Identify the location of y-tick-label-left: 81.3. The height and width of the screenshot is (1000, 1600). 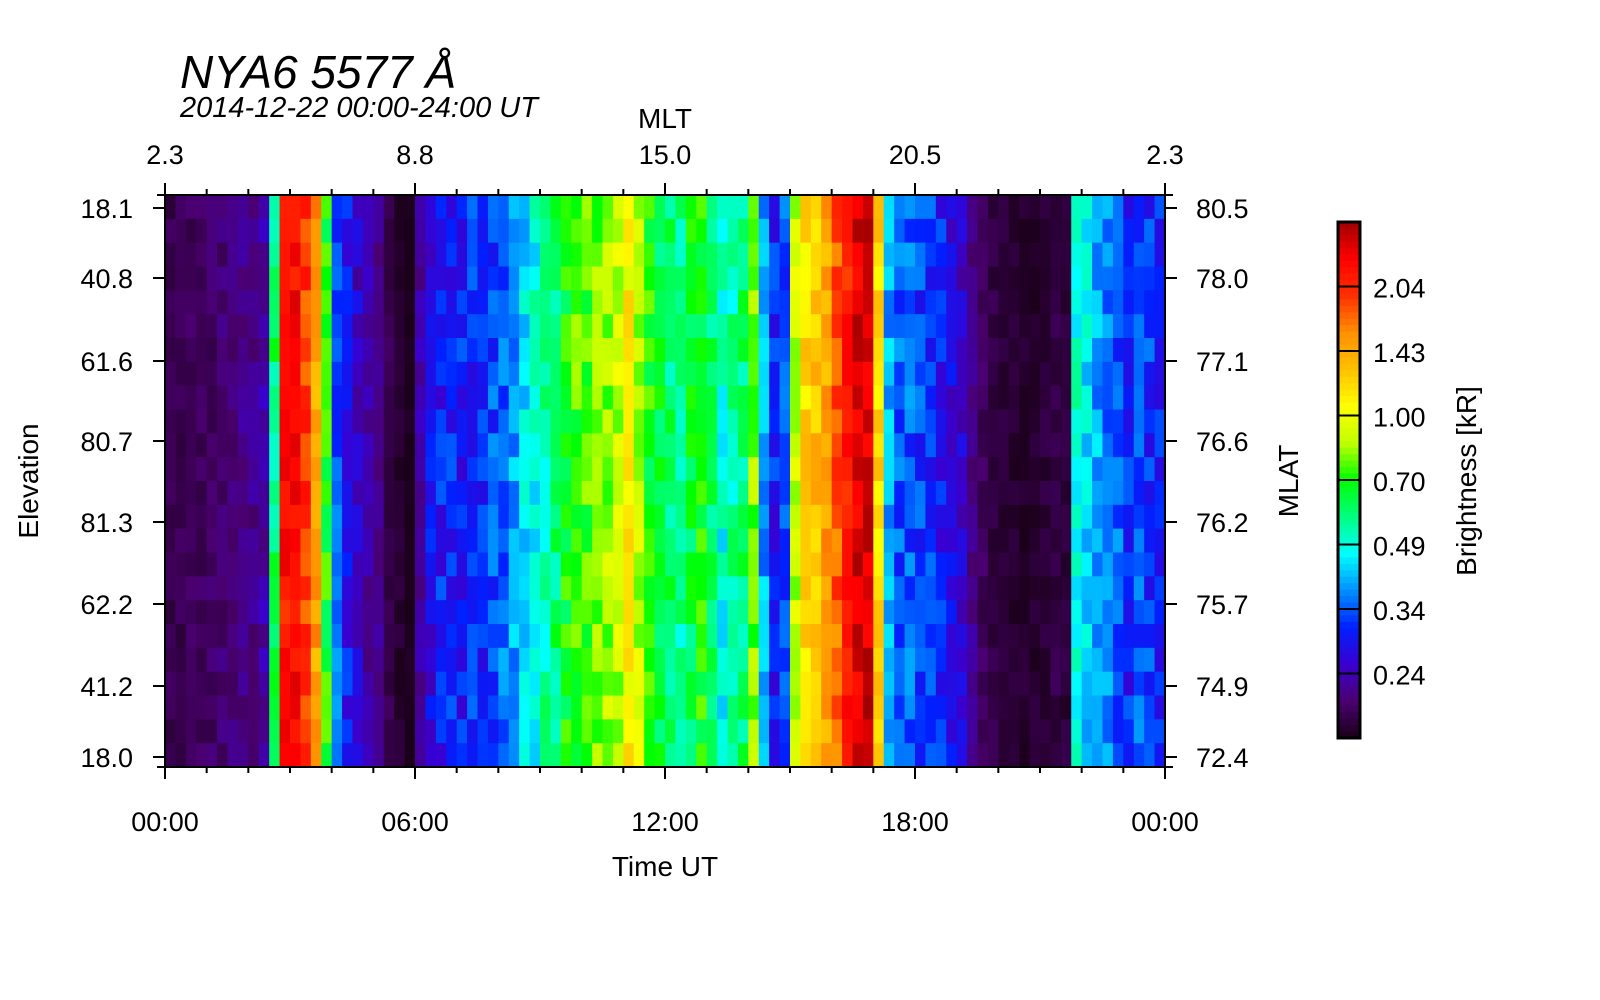
(106, 523).